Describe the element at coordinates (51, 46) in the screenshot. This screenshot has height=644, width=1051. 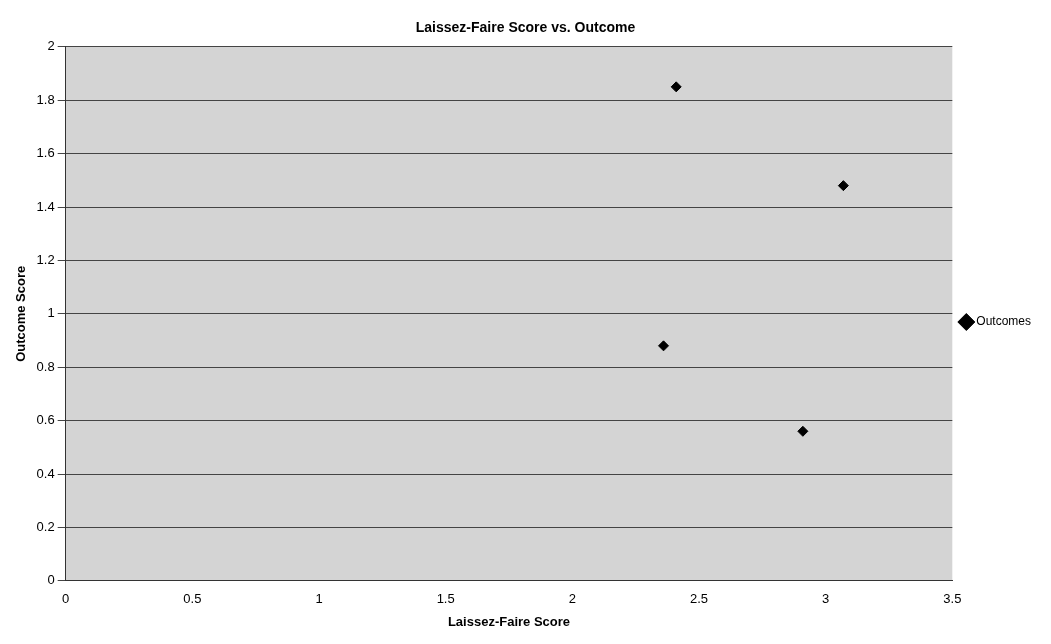
I see `y-tick-label: 2` at that location.